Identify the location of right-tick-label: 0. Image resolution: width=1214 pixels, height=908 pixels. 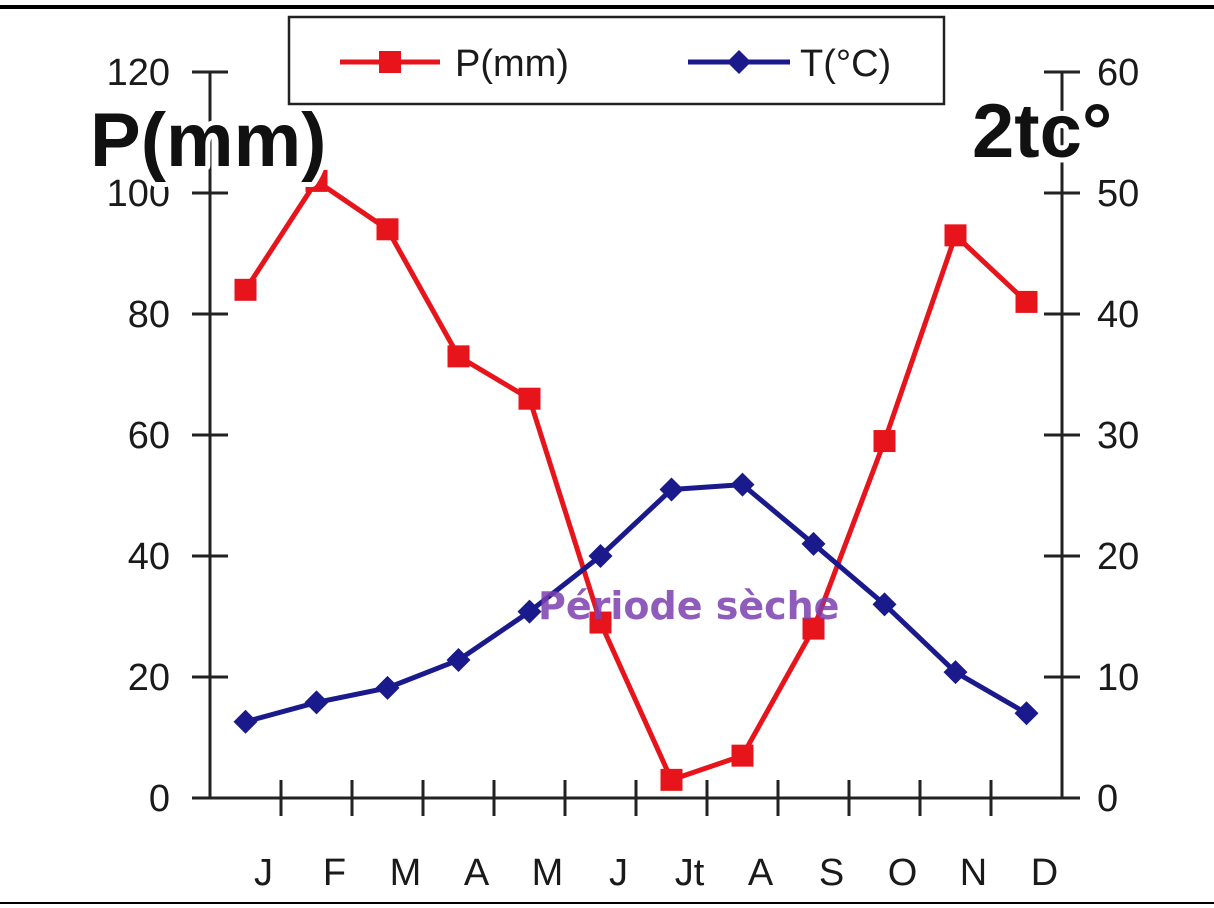
(1107, 799).